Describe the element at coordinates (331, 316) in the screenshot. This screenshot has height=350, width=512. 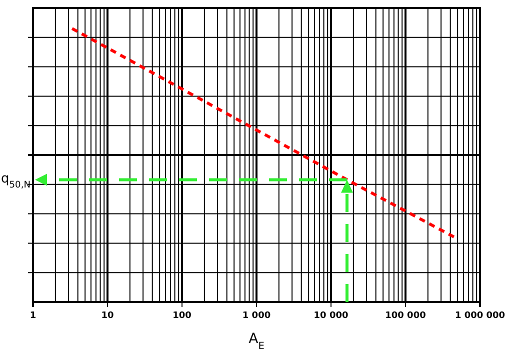
I see `x-tick-label: 10 000` at that location.